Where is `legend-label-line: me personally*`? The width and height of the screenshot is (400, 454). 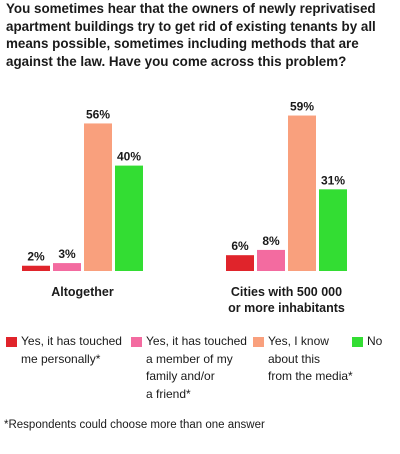
legend-label-line: me personally* is located at coordinates (61, 358).